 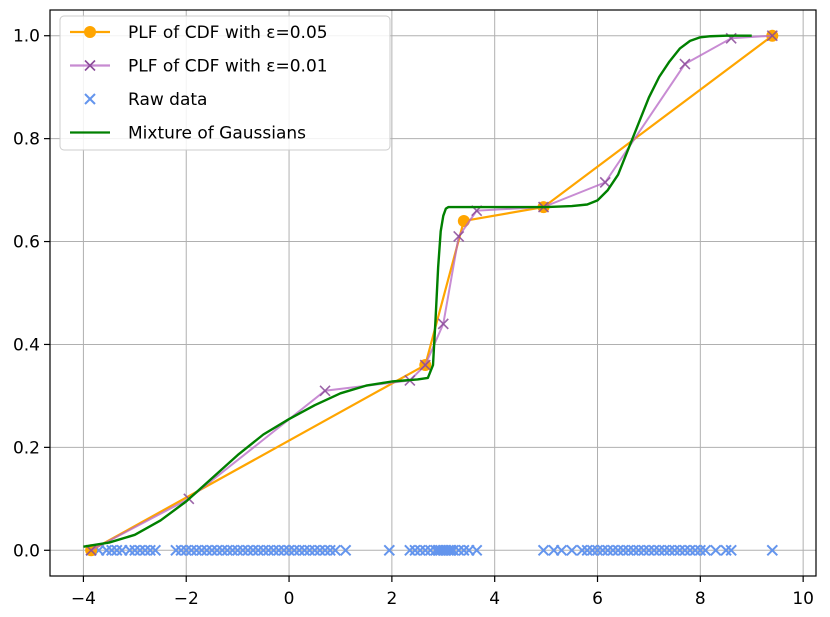 I want to click on legend-entry: Mixture of Gaussians, so click(x=188, y=134).